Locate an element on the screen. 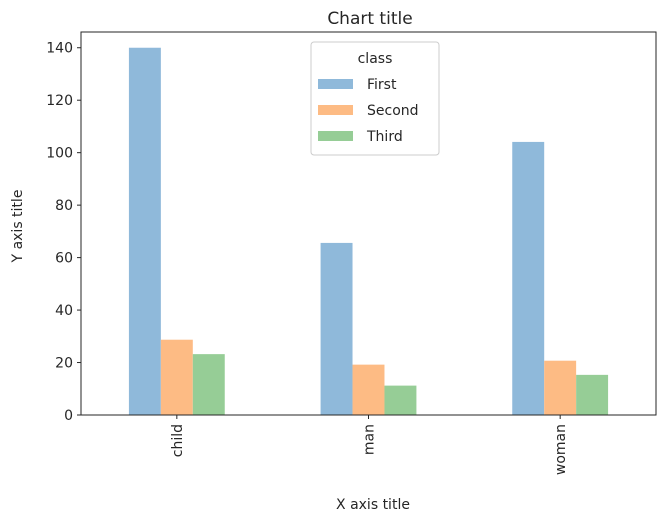 The width and height of the screenshot is (661, 517). bar-third-woman is located at coordinates (592, 394).